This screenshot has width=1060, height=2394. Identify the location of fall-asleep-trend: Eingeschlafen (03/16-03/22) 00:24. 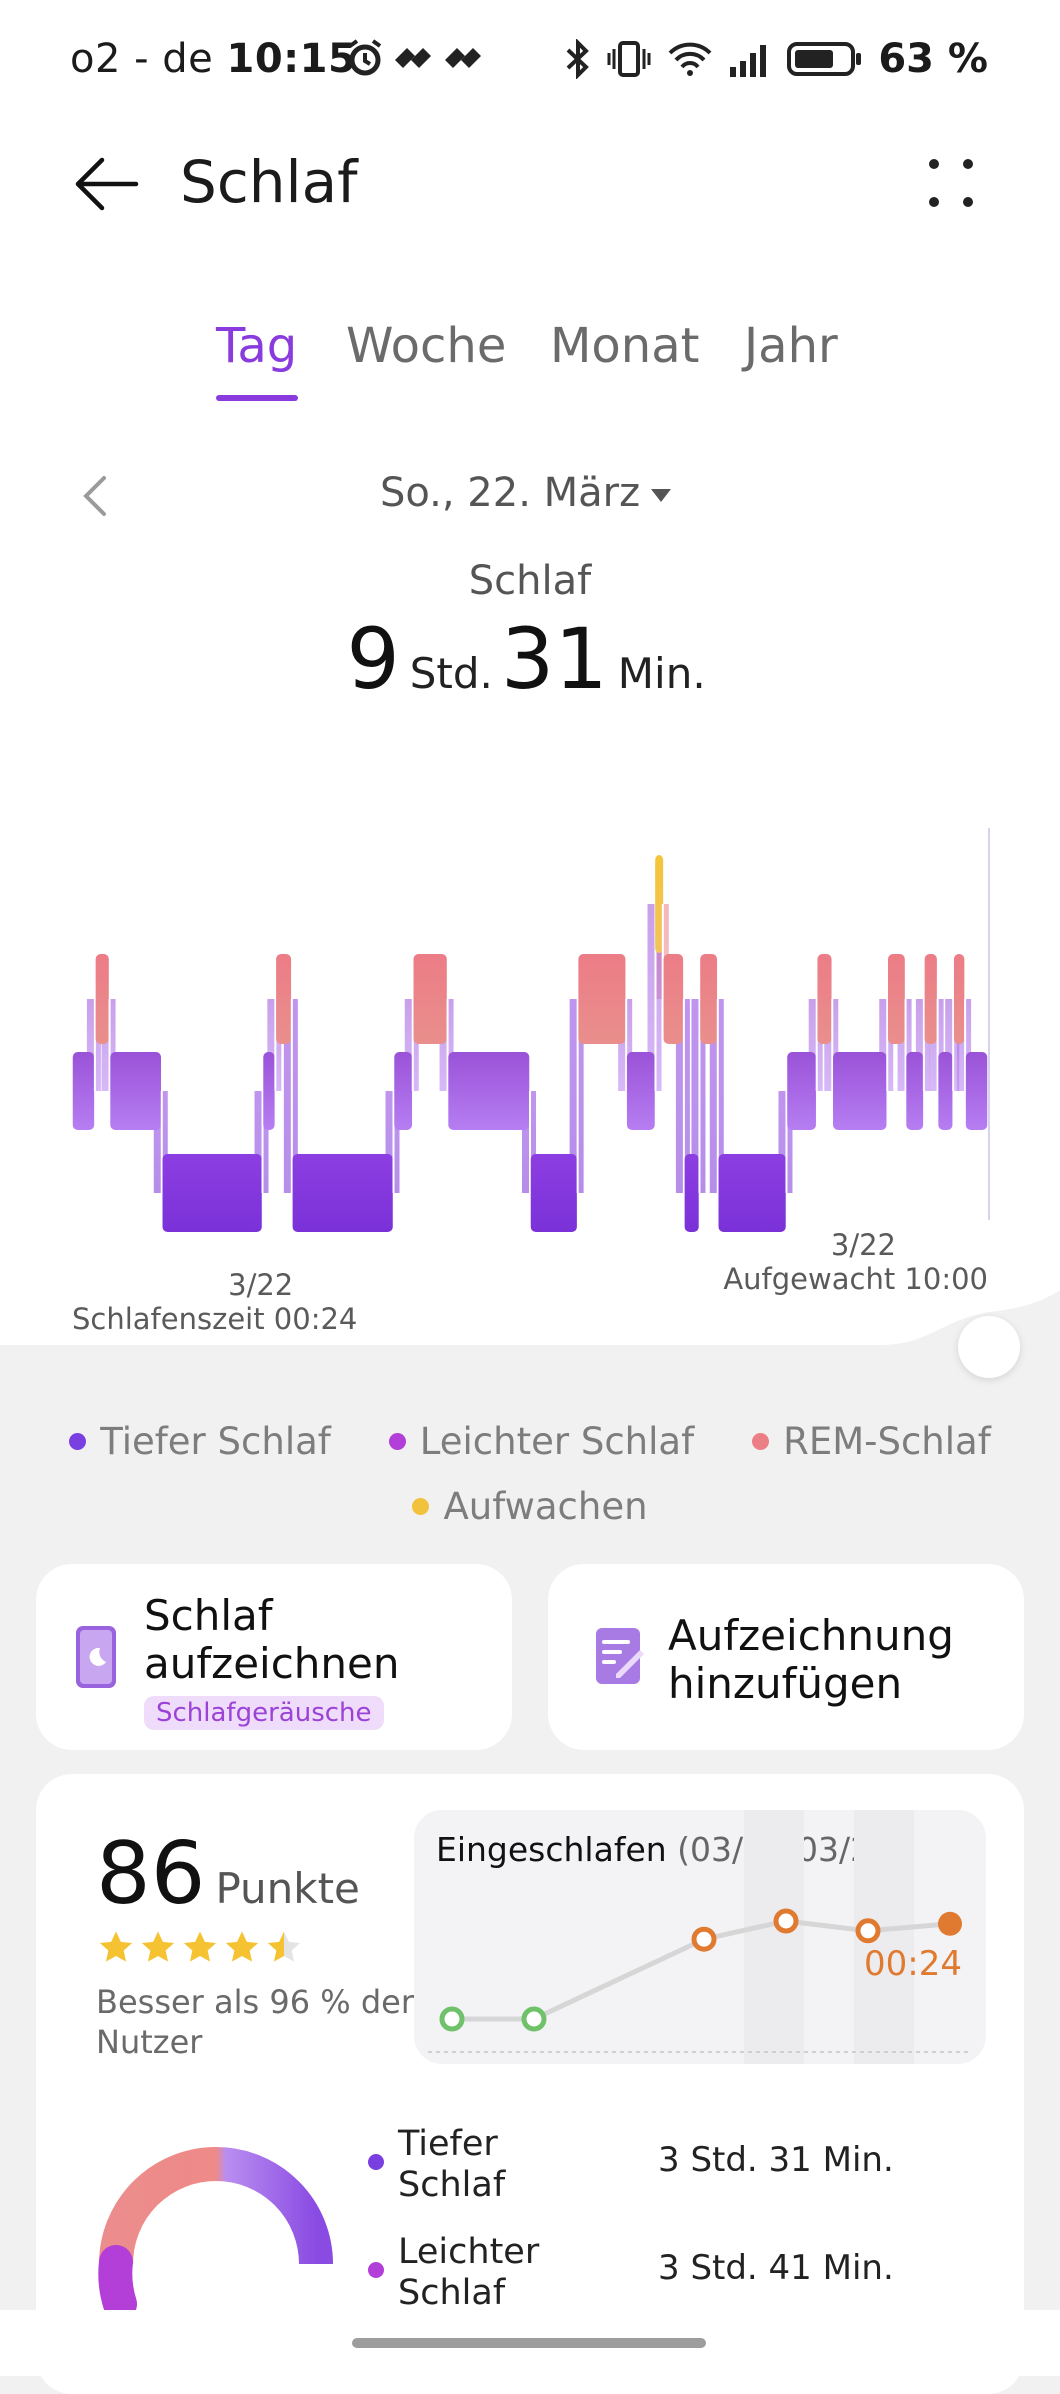
(700, 1937).